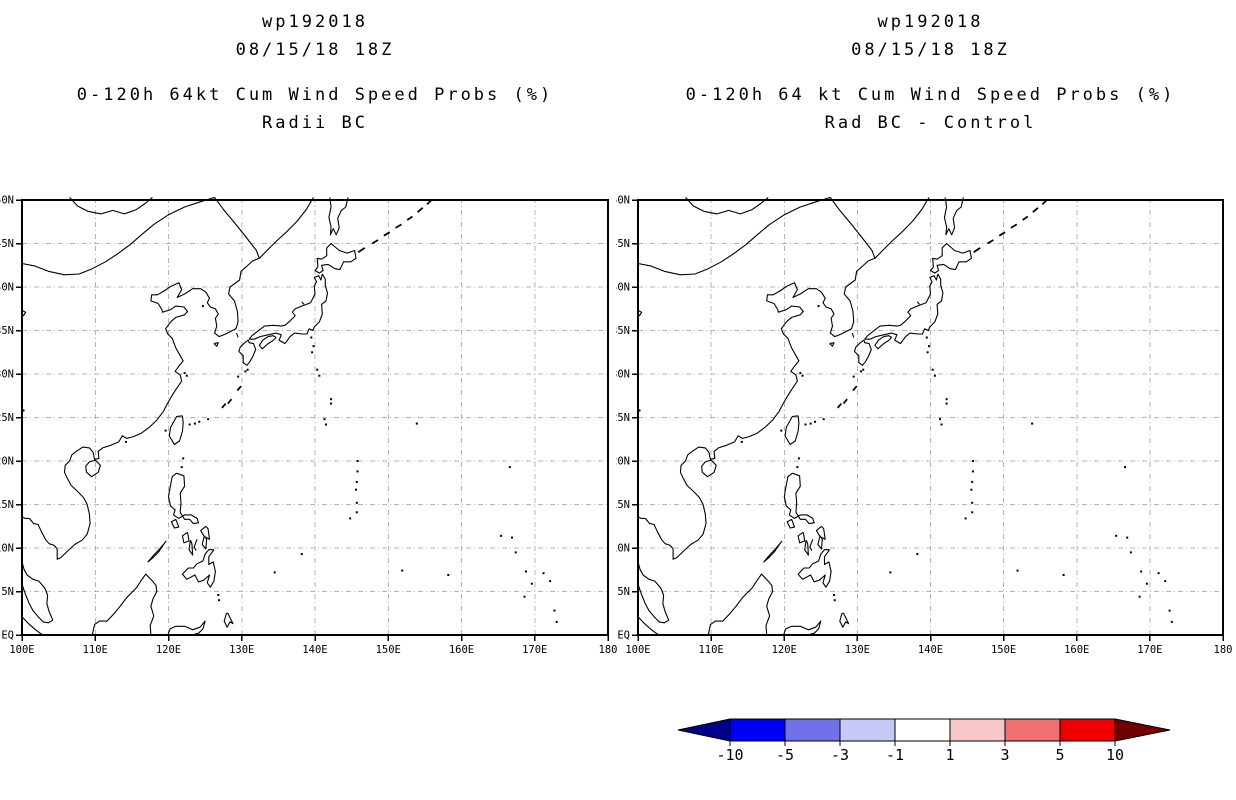  What do you see at coordinates (704, 730) in the screenshot?
I see `colorbar-below-arrow` at bounding box center [704, 730].